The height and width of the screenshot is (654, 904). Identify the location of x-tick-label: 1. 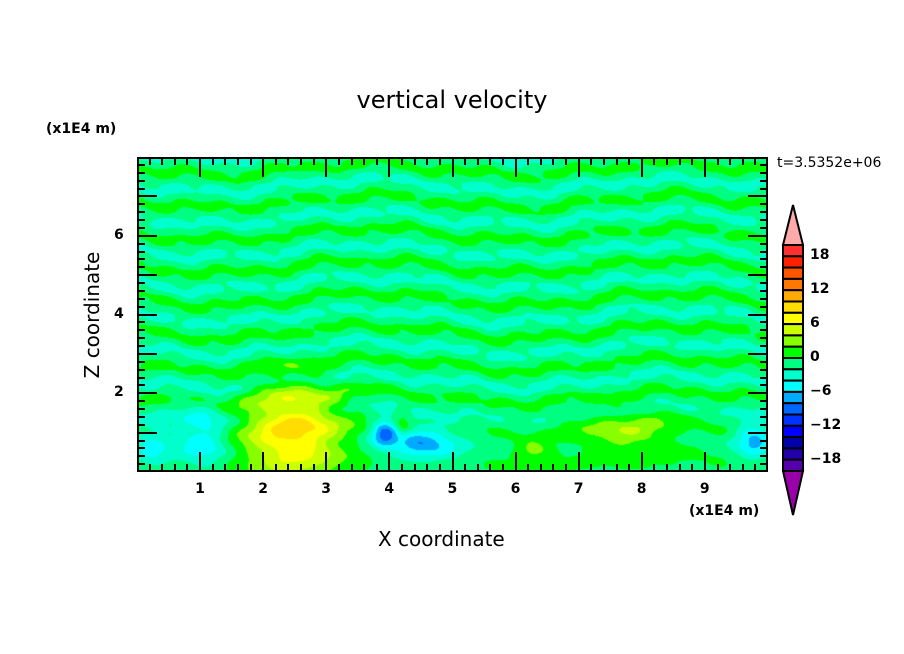
(200, 489).